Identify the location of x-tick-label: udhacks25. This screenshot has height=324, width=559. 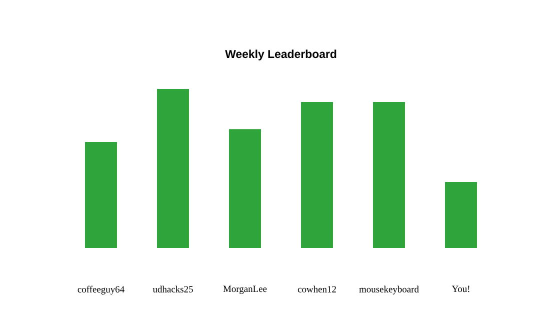
(172, 289).